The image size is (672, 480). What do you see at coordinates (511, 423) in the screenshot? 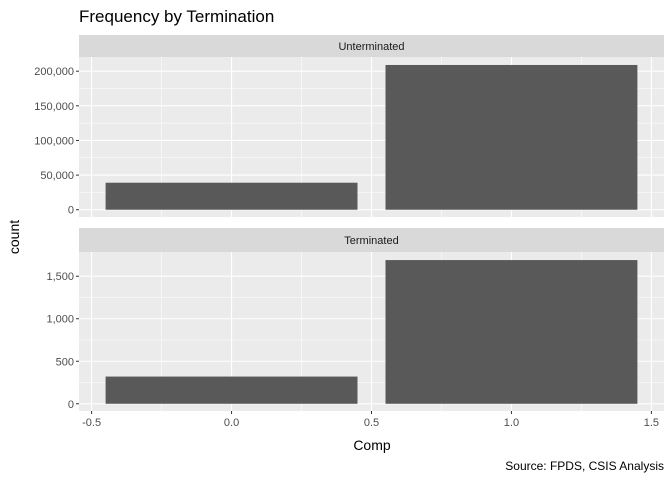
I see `x-tick-label: 1.0` at bounding box center [511, 423].